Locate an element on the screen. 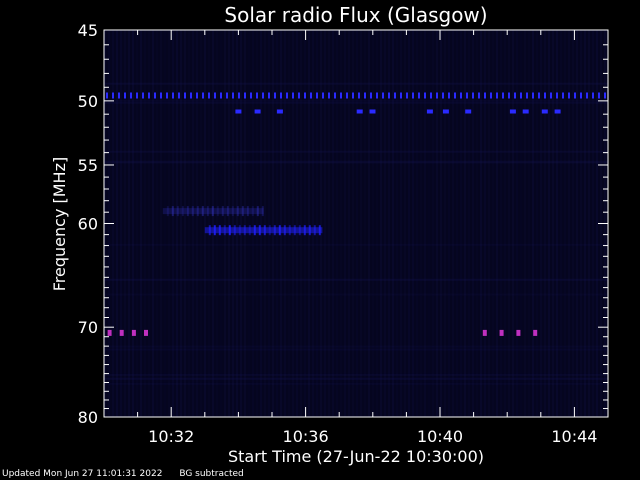  chart-title: Solar radio Flux (Glasgow) is located at coordinates (355, 15).